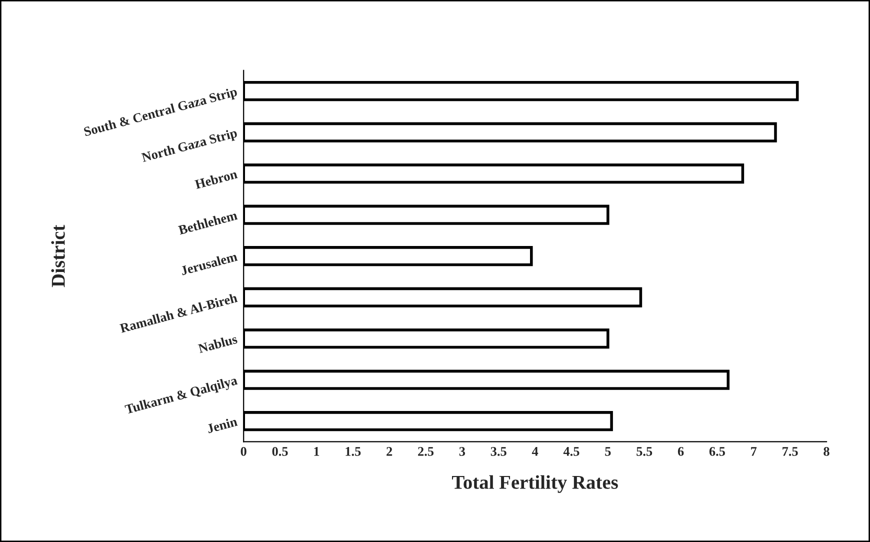 The image size is (870, 542). Describe the element at coordinates (498, 451) in the screenshot. I see `x-tick-label: 3.5` at that location.